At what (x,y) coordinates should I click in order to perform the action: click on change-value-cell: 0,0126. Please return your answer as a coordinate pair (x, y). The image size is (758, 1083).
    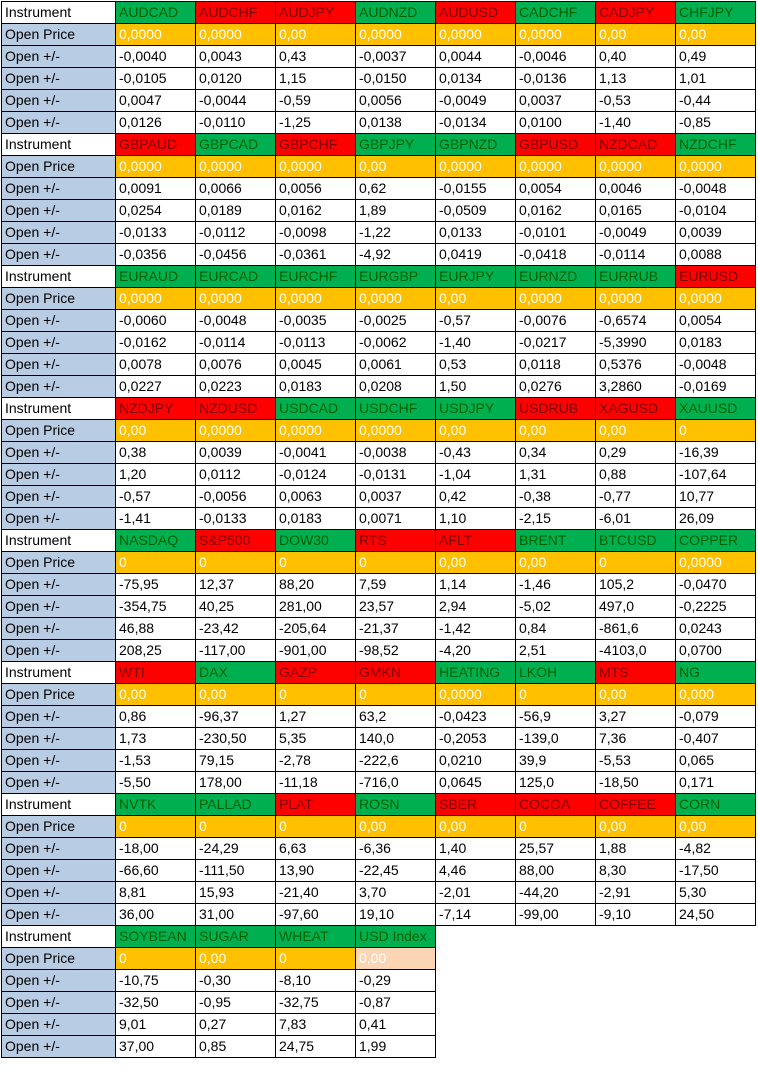
    Looking at the image, I should click on (155, 122).